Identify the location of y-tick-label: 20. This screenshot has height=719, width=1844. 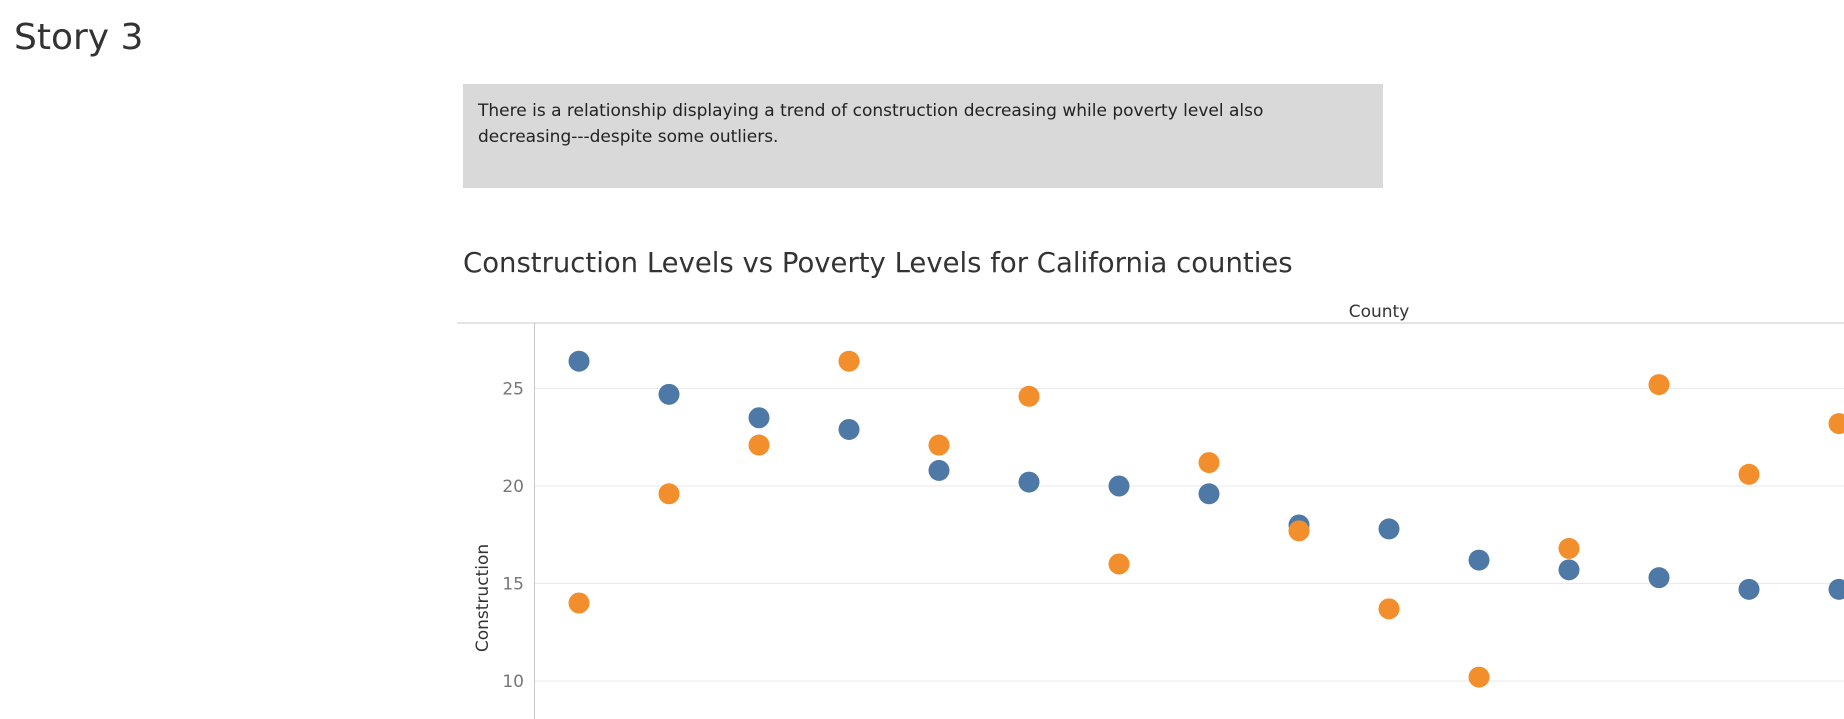
(513, 487).